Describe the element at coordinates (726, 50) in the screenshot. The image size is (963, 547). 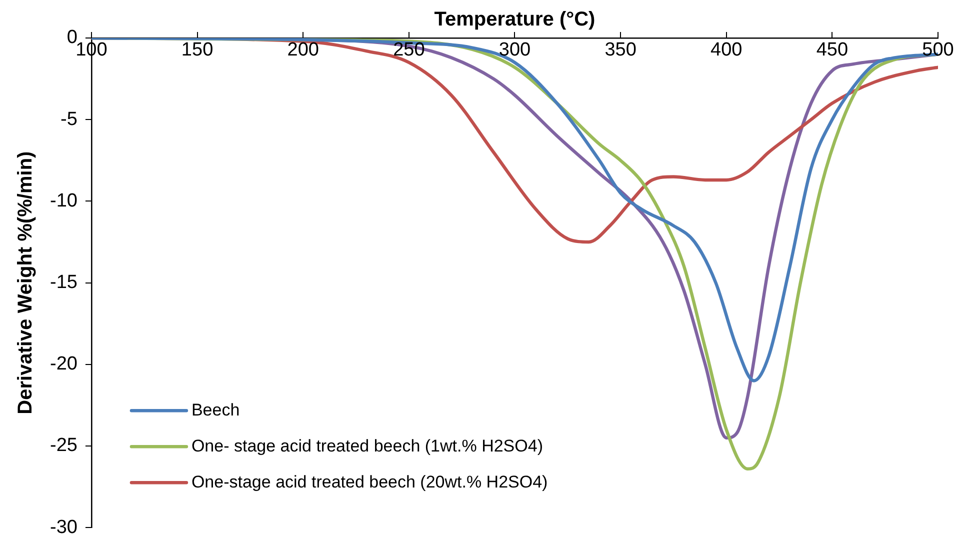
I see `x-tick-label: 400` at that location.